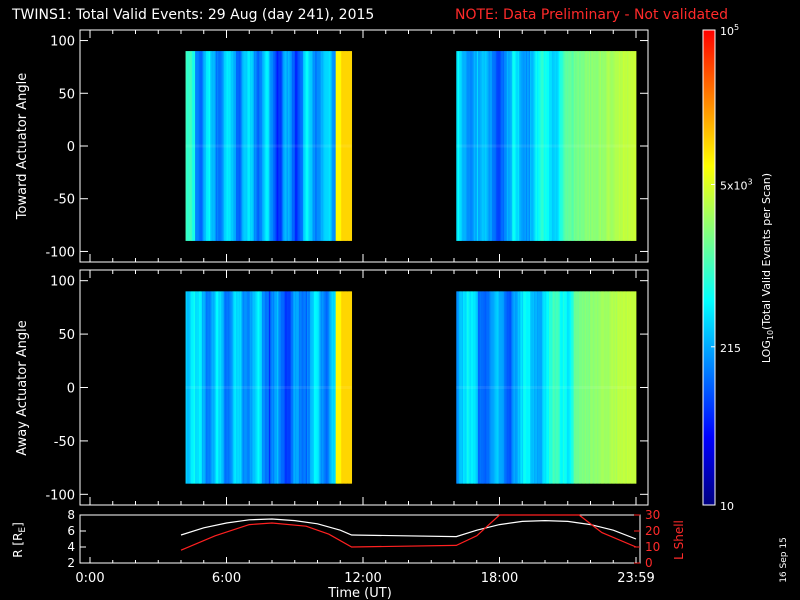  What do you see at coordinates (60, 495) in the screenshot?
I see `ytick-label-1-4: -100` at bounding box center [60, 495].